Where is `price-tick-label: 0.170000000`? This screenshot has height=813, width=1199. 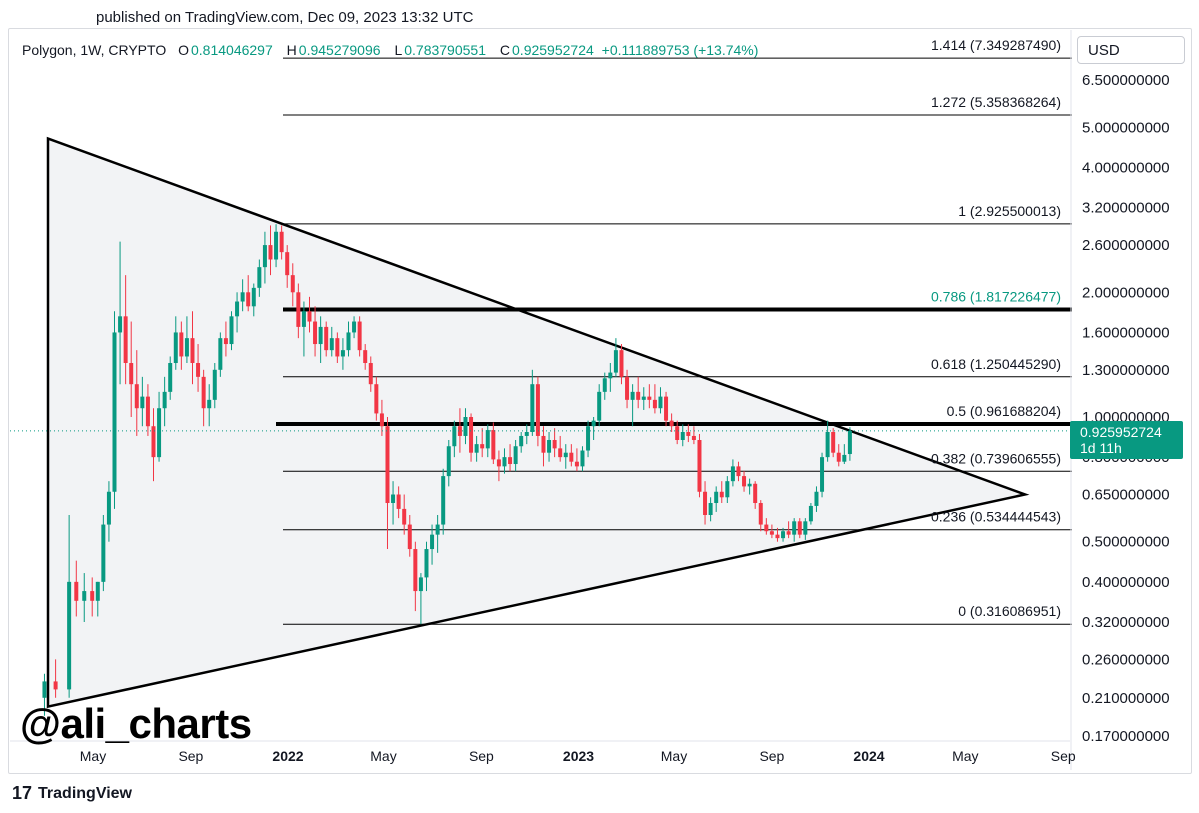 price-tick-label: 0.170000000 is located at coordinates (1126, 736).